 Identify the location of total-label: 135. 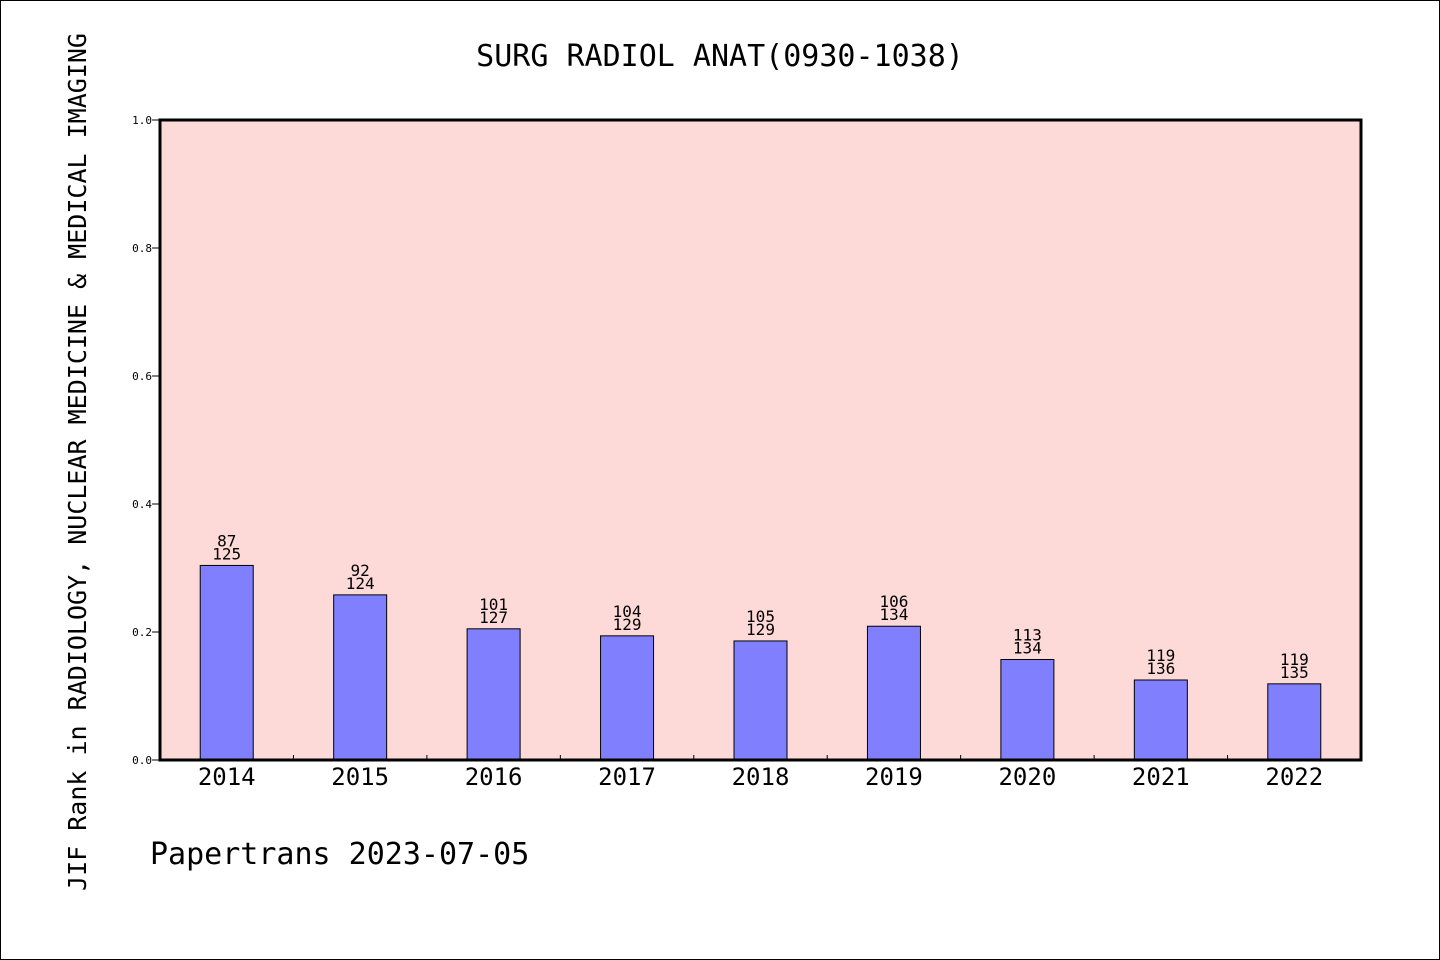
(1294, 672).